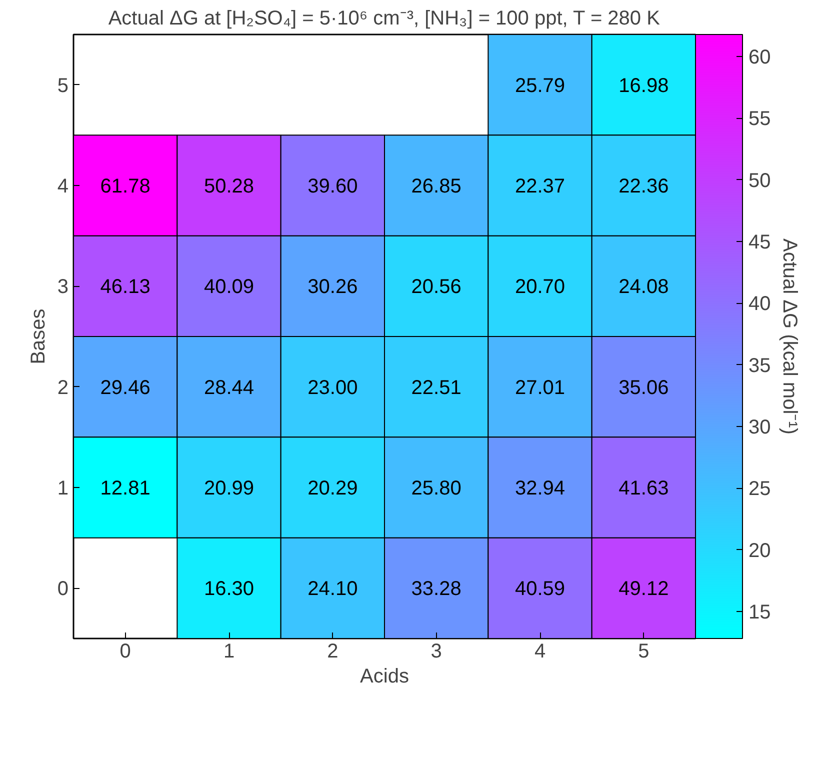 This screenshot has height=766, width=838. What do you see at coordinates (333, 589) in the screenshot?
I see `data-label: 24.10` at bounding box center [333, 589].